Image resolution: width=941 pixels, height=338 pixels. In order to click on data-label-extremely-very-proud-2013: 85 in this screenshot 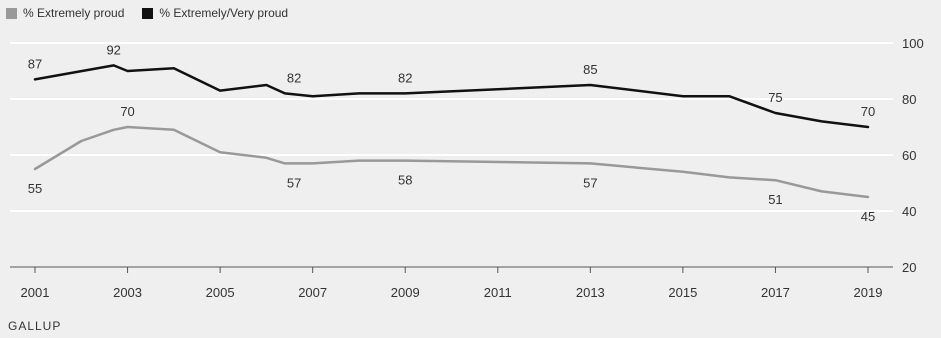, I will do `click(590, 69)`.